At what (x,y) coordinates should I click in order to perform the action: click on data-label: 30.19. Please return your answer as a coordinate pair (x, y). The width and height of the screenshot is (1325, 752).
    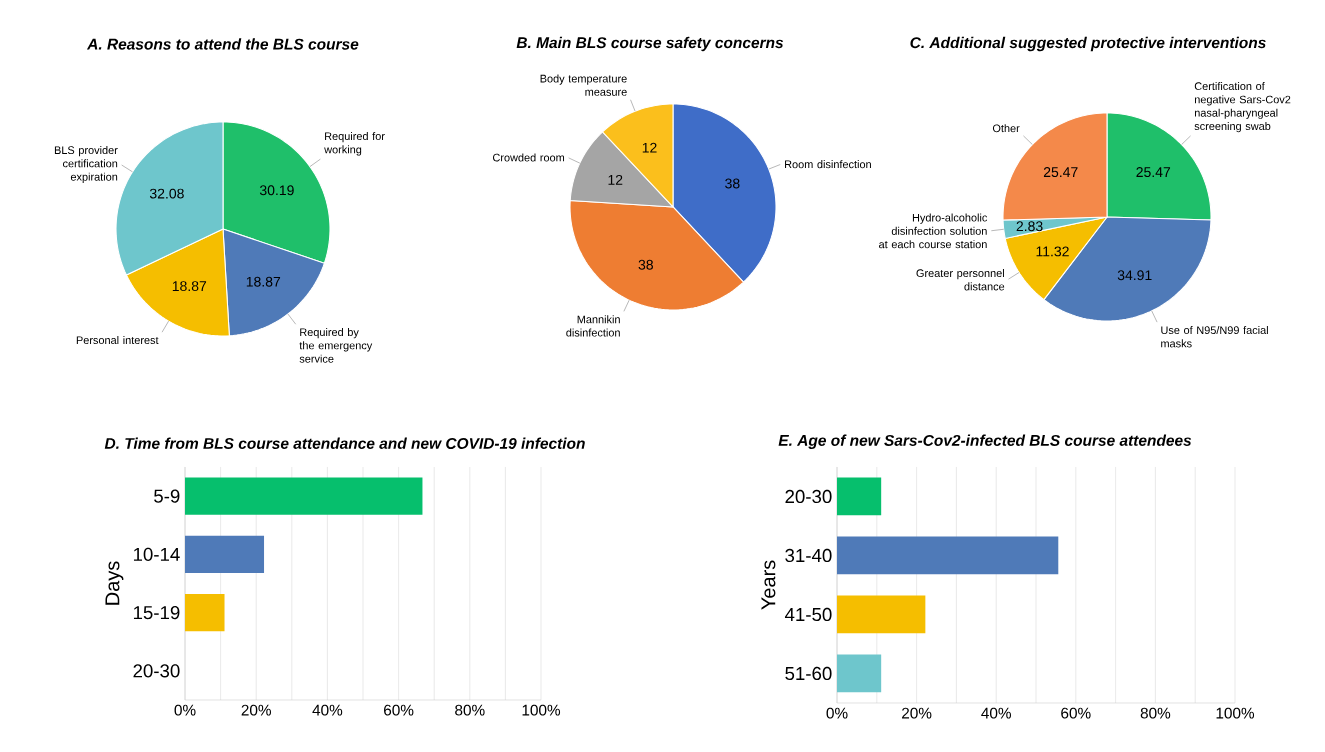
    Looking at the image, I should click on (276, 190).